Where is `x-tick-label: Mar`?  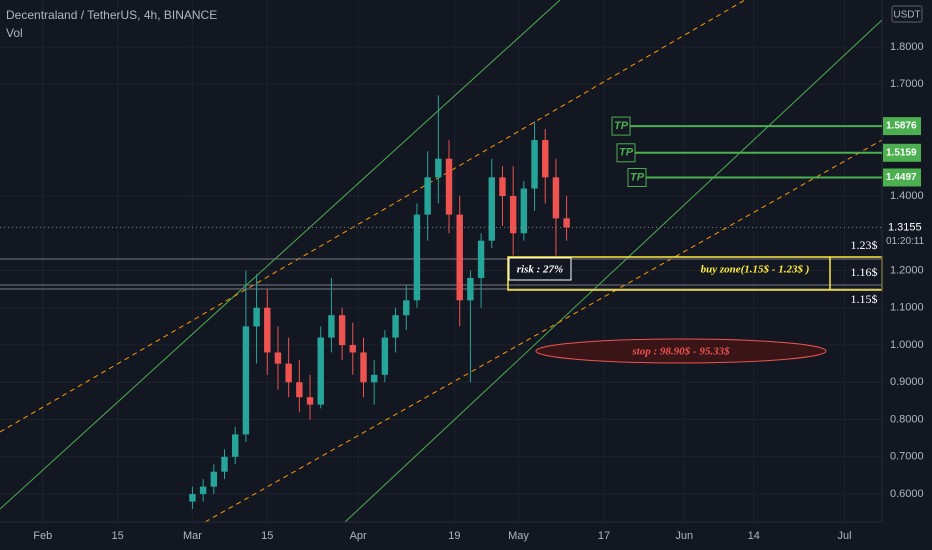
x-tick-label: Mar is located at coordinates (192, 536).